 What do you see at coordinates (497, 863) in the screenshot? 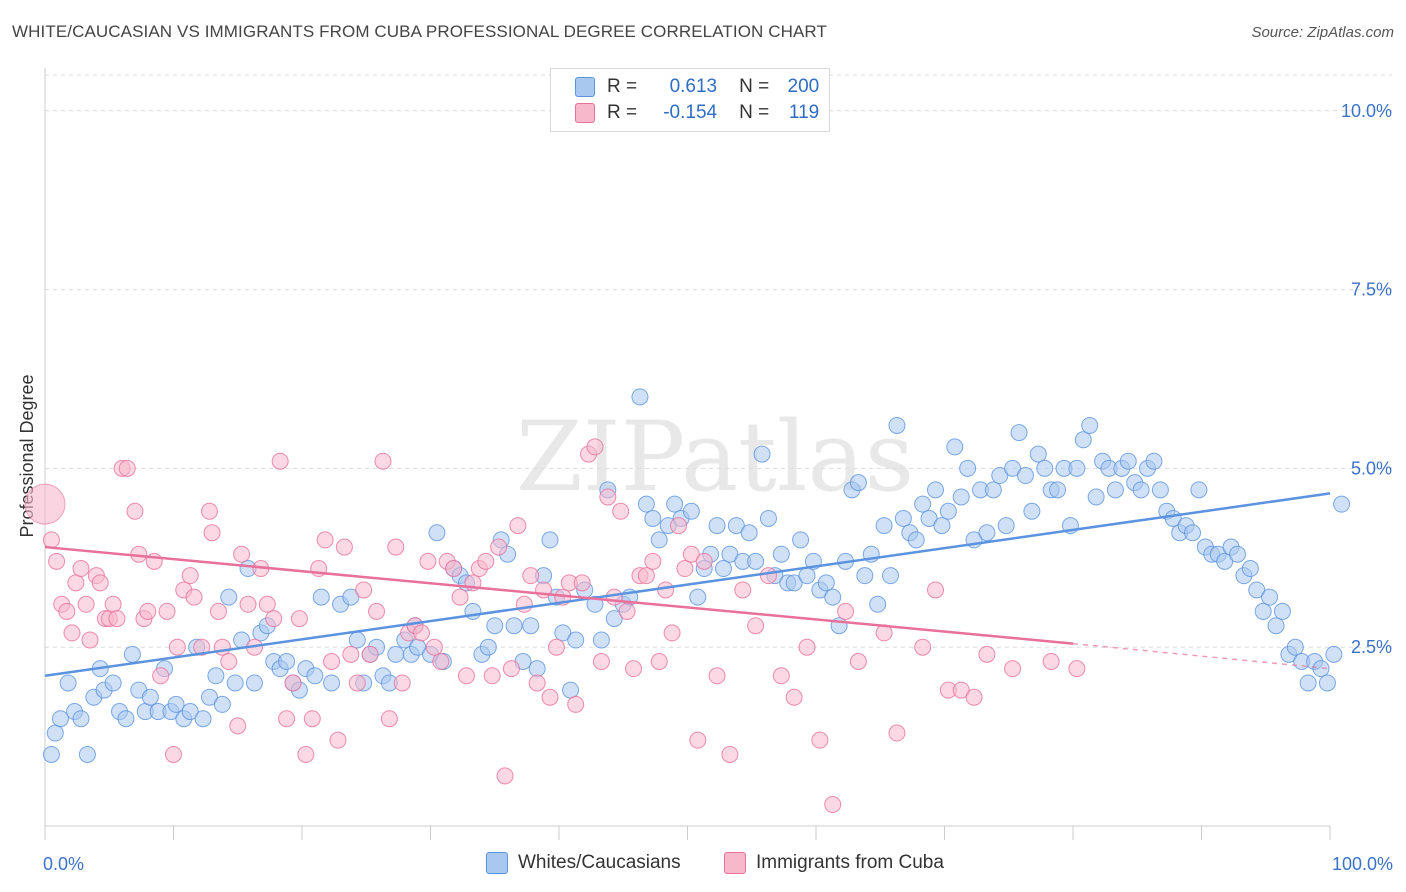
I see `bottom-legend-swatch-whites` at bounding box center [497, 863].